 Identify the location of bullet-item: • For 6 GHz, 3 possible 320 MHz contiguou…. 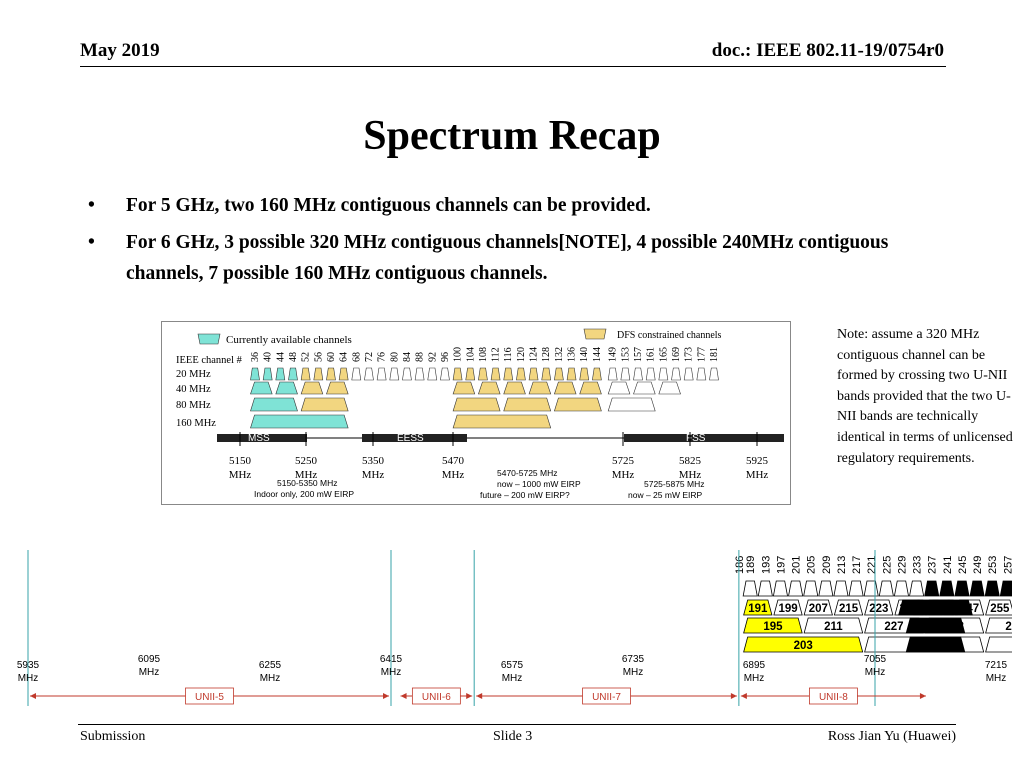
(518, 258).